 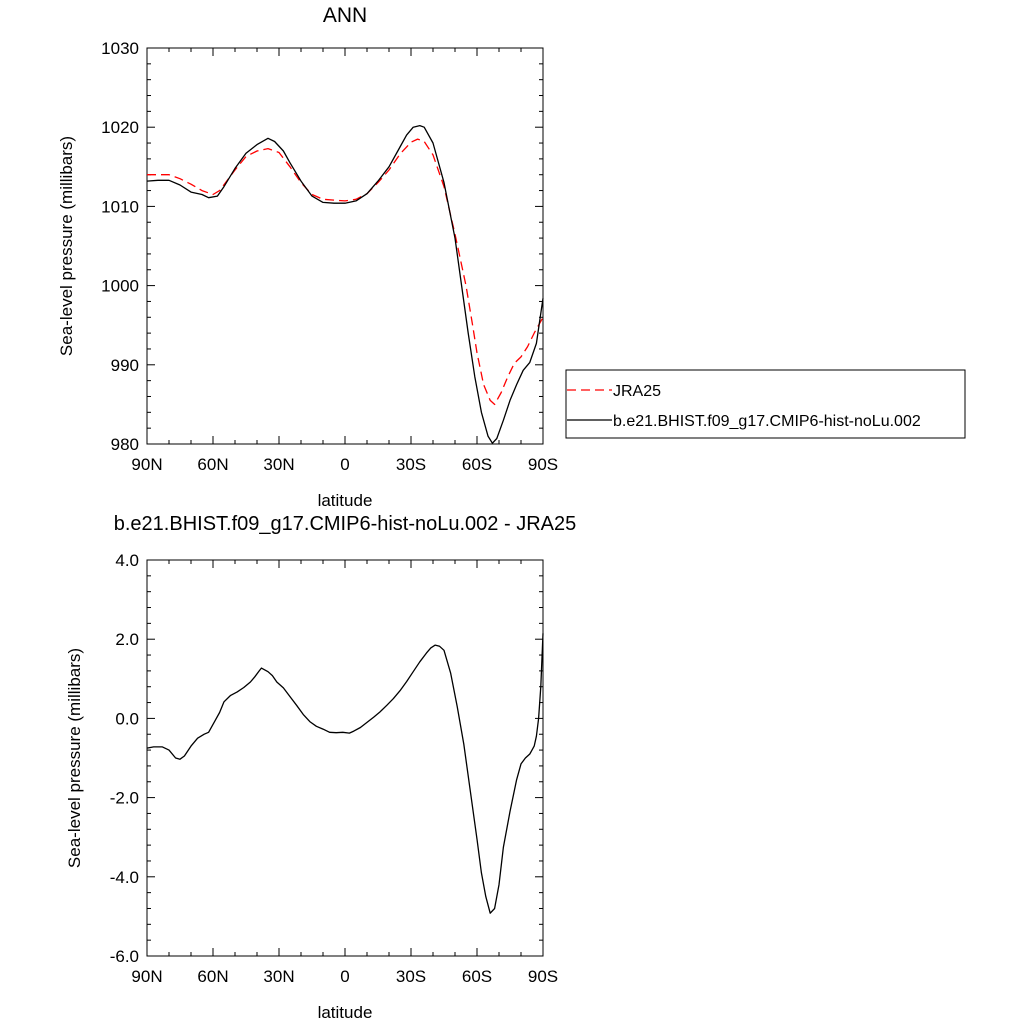 I want to click on y-tick-label: -6.0, so click(x=124, y=956).